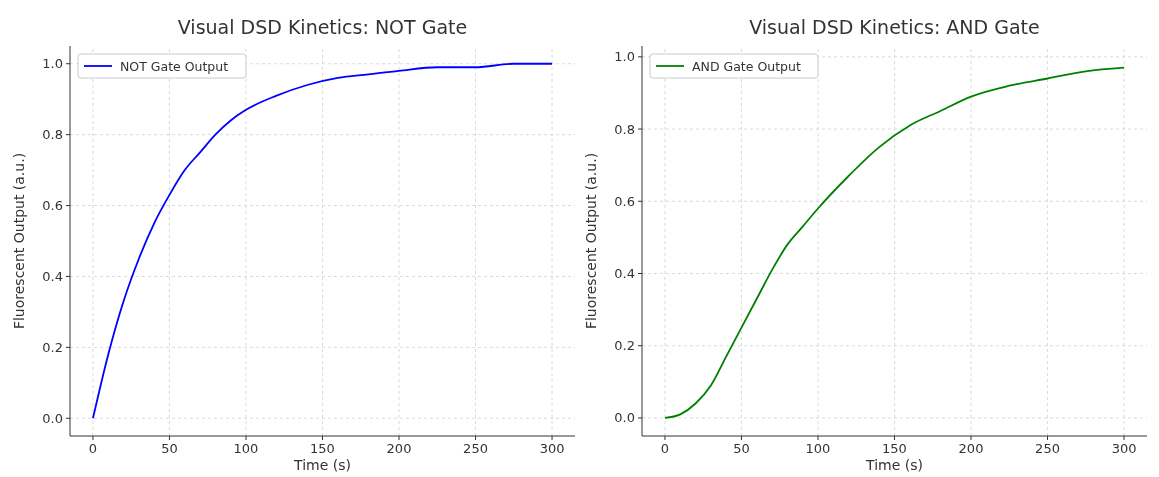 The height and width of the screenshot is (477, 1159). I want to click on legend-label: NOT Gate Output, so click(174, 66).